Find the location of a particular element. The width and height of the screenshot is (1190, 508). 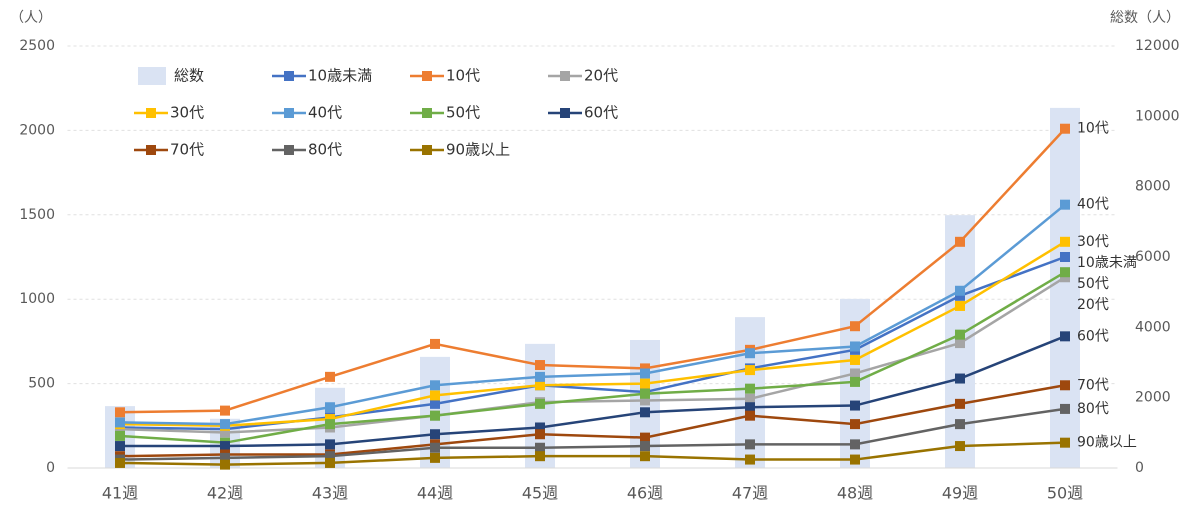

x-tick-label: 47週 is located at coordinates (750, 493).